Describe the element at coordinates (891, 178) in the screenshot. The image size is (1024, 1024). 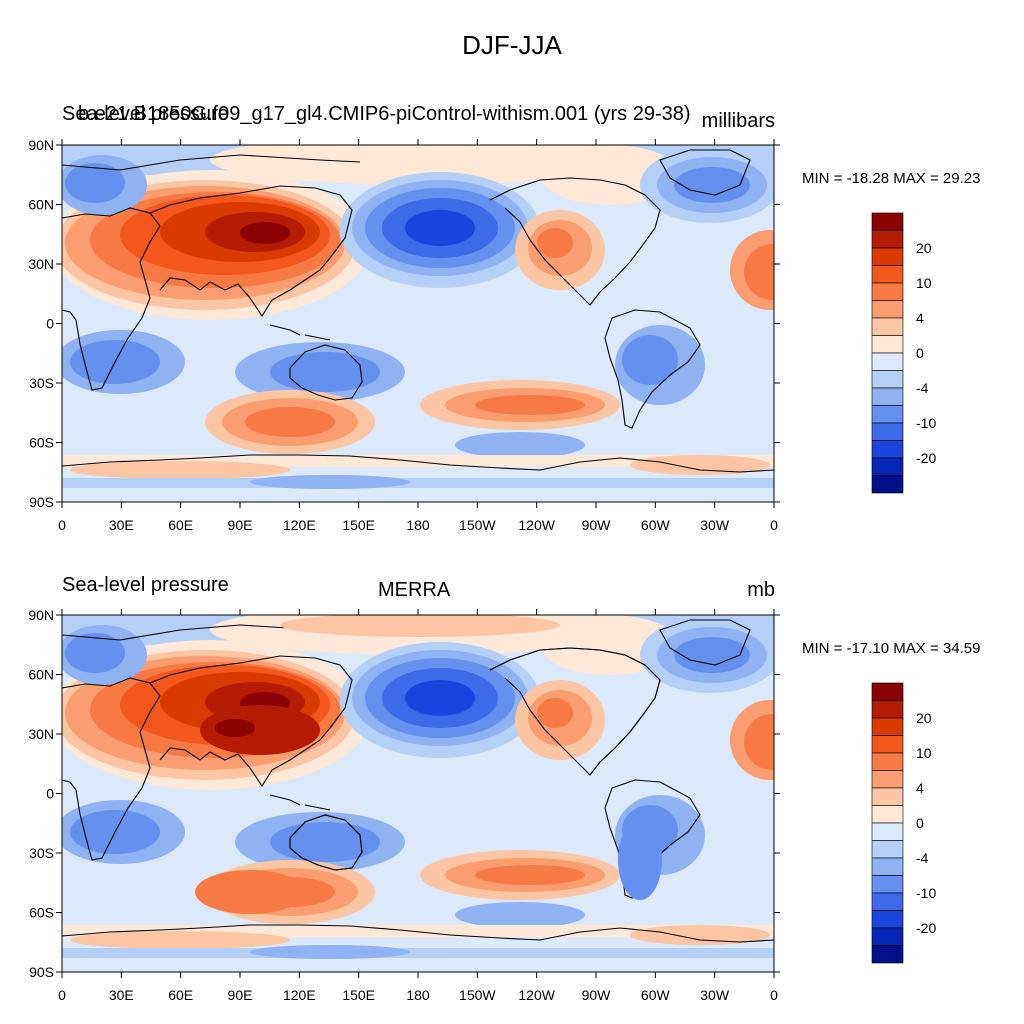
I see `panel1-minmax: MIN = -18.28 MAX = 29.23` at that location.